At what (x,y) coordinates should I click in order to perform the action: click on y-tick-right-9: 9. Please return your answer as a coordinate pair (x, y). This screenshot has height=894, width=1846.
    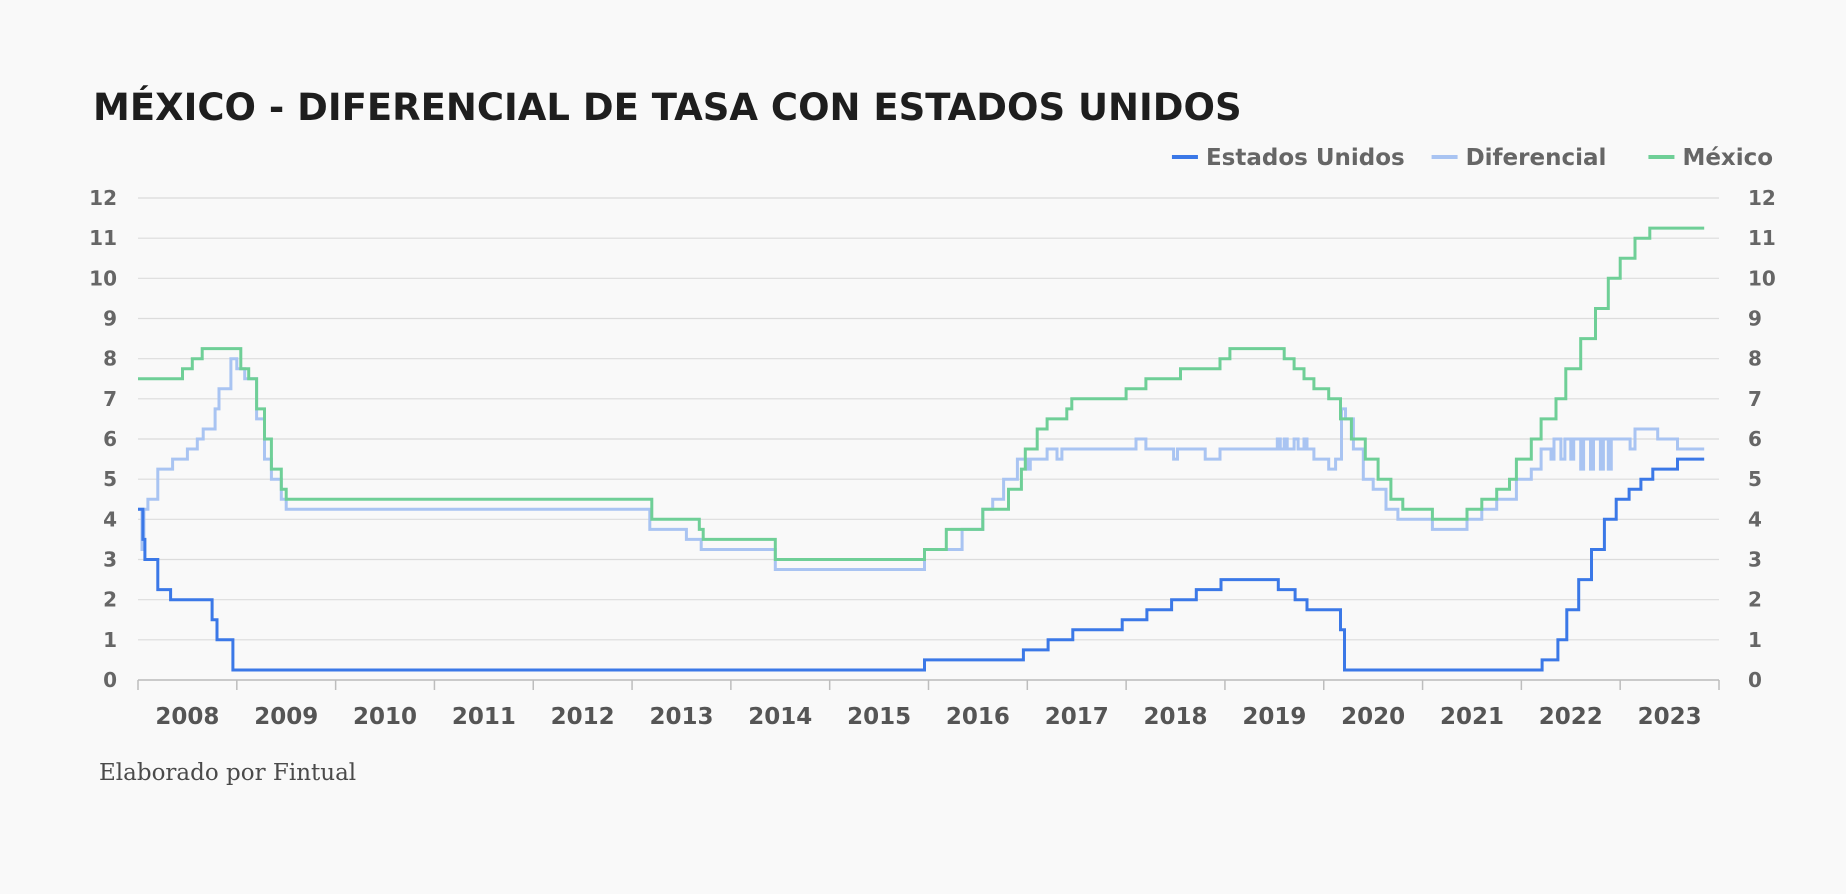
    Looking at the image, I should click on (1755, 319).